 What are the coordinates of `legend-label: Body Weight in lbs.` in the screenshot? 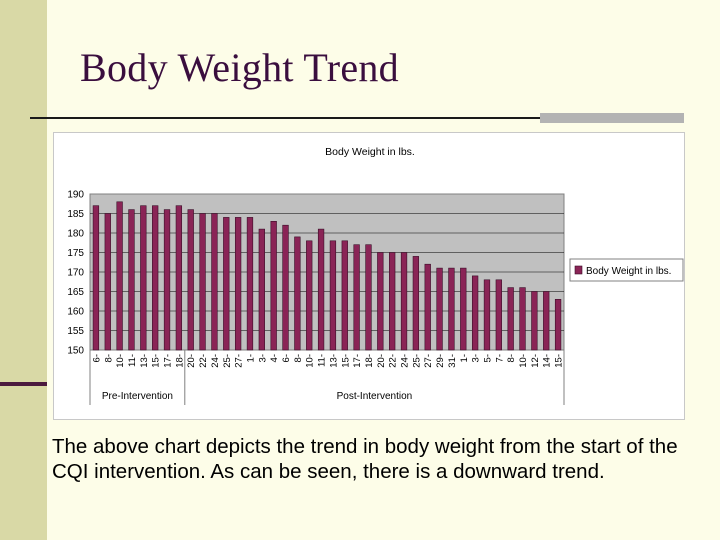 It's located at (628, 271).